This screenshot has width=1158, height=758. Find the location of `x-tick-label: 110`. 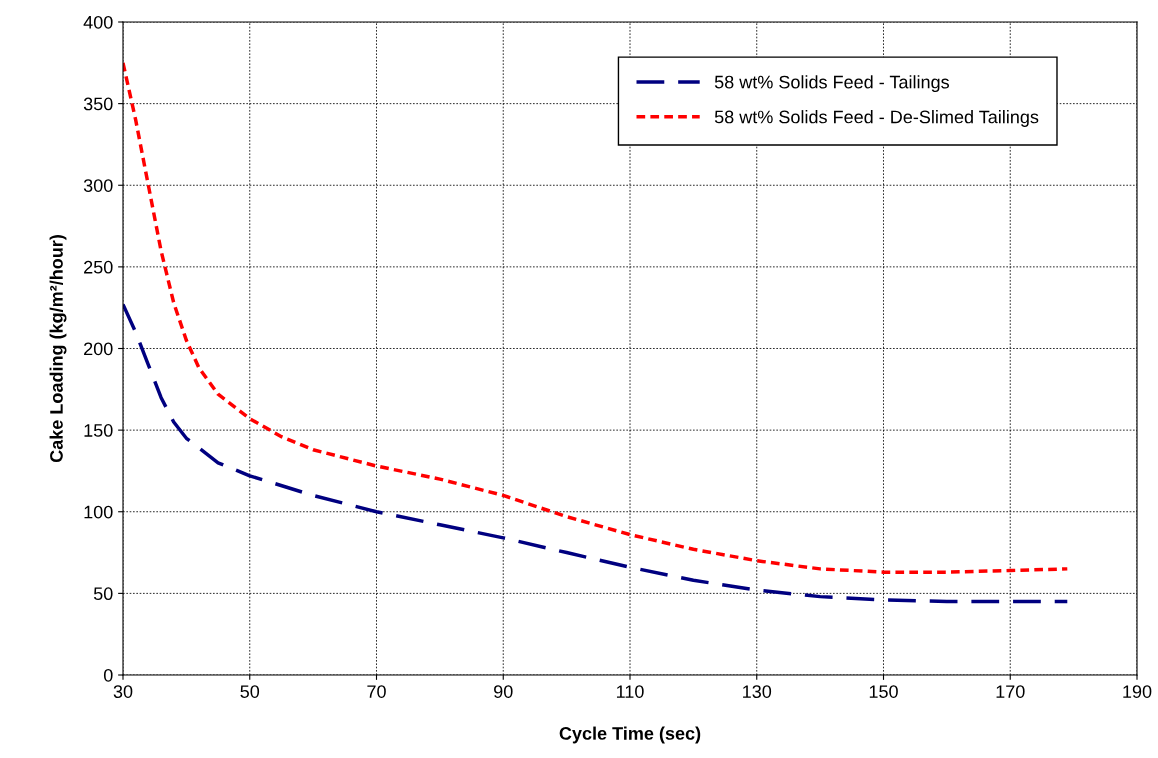

x-tick-label: 110 is located at coordinates (630, 691).